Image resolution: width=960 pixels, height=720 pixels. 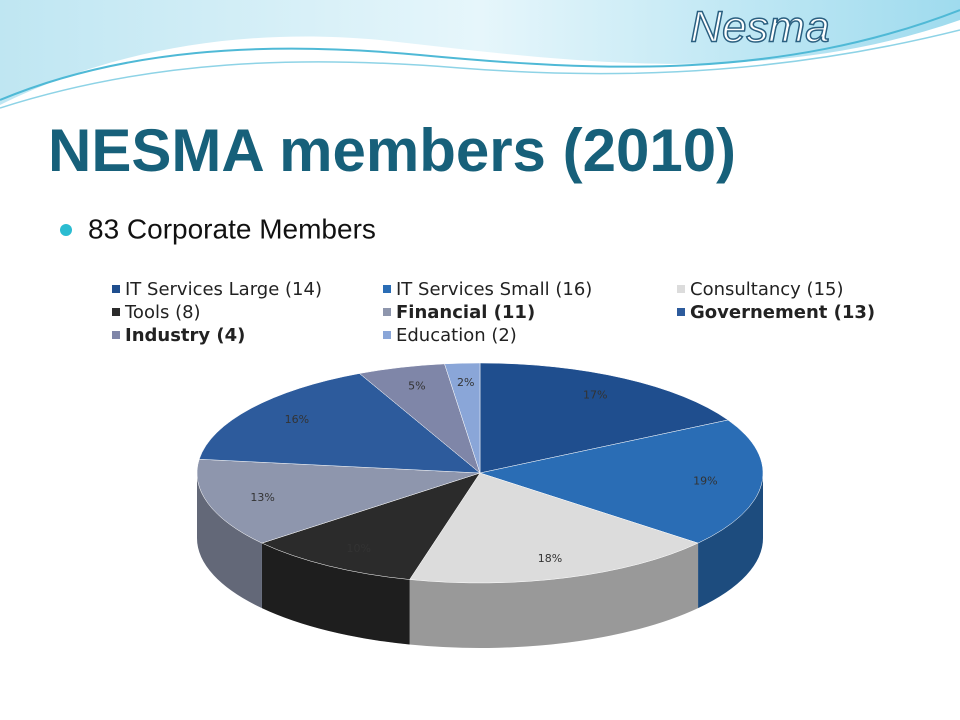 What do you see at coordinates (262, 497) in the screenshot?
I see `slice-label: 13%` at bounding box center [262, 497].